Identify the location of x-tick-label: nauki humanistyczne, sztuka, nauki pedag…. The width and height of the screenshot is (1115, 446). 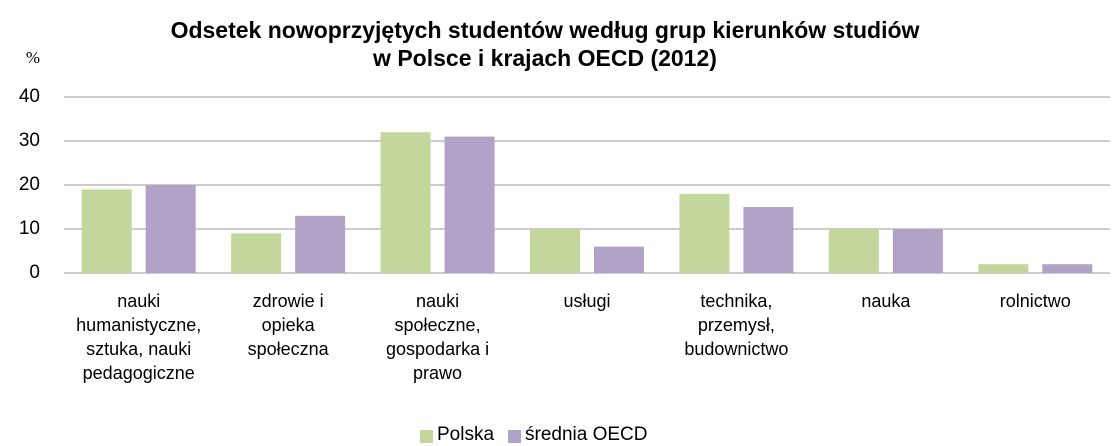
(139, 337).